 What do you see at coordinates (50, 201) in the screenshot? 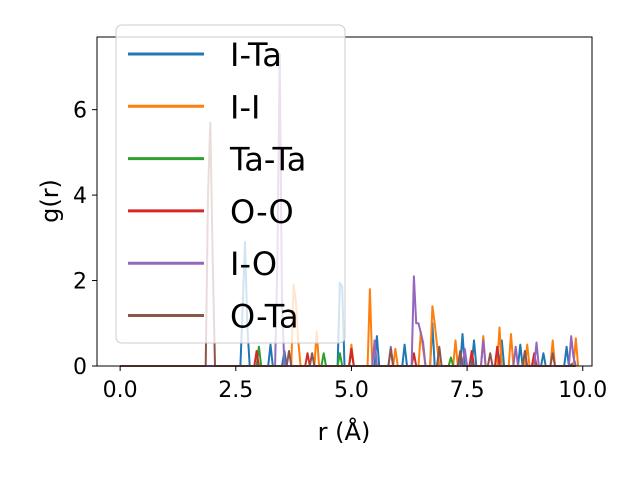
I see `y-axis-label: g(r)` at bounding box center [50, 201].